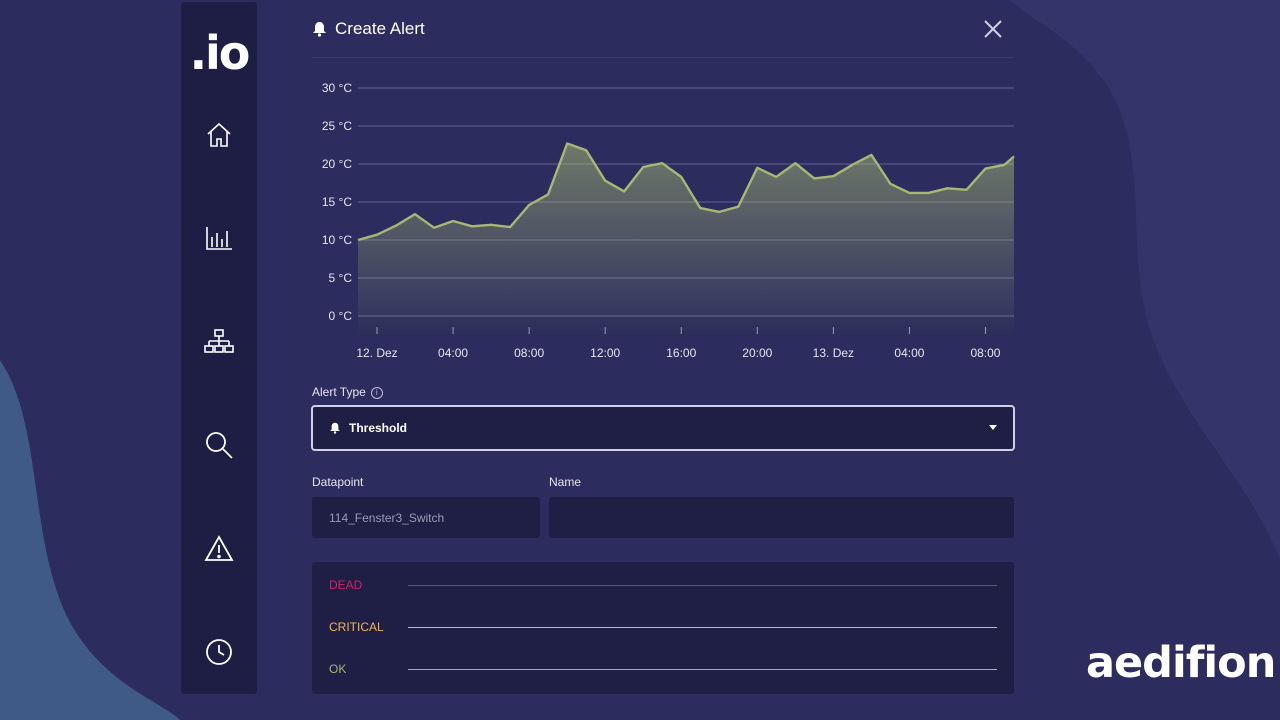  I want to click on sidebar-item-alerts, so click(219, 549).